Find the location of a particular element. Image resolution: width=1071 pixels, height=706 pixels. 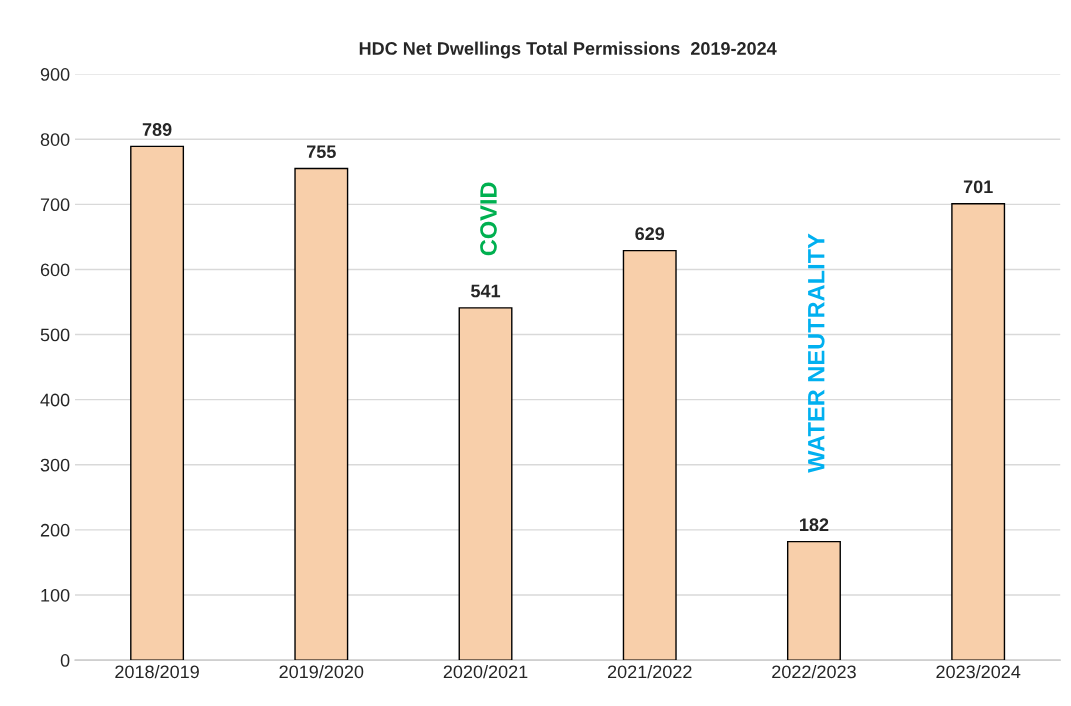

y-tick-label: 0 is located at coordinates (65, 660).